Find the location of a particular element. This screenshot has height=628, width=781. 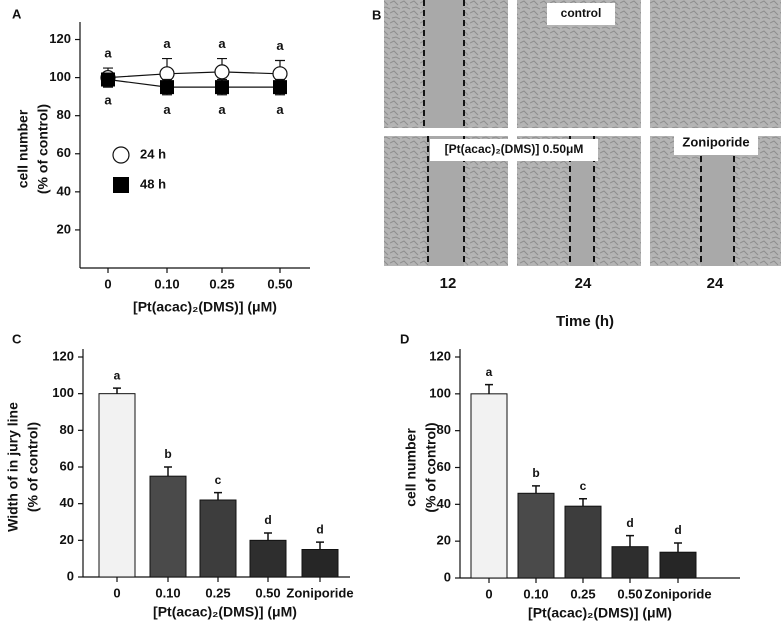

y-axis-label: Width of in jury line is located at coordinates (13, 467).